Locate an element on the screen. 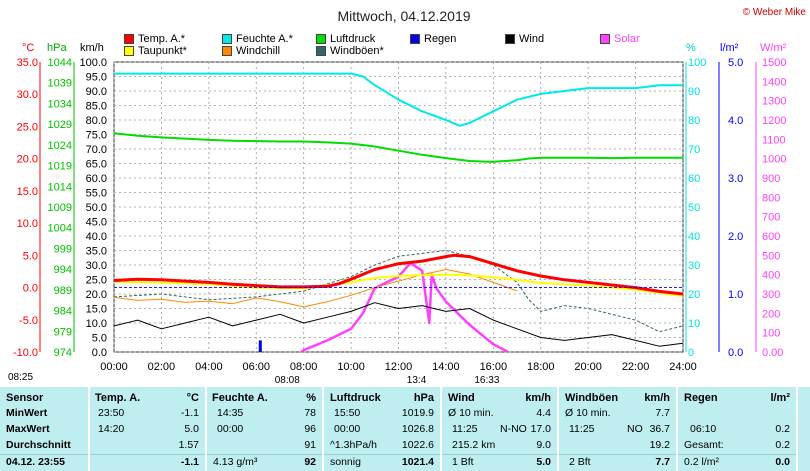  wind-axis-tick: 75.0 is located at coordinates (96, 136).